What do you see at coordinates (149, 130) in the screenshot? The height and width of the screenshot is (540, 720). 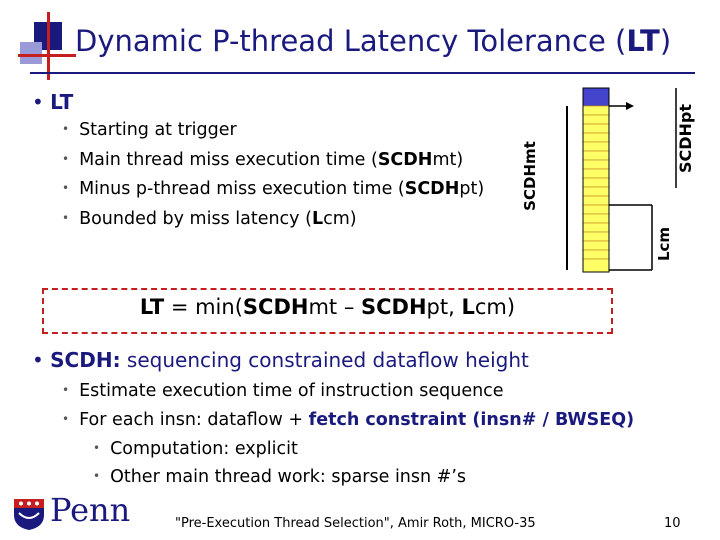 I see `lt-item-1: • Starting at trigger` at bounding box center [149, 130].